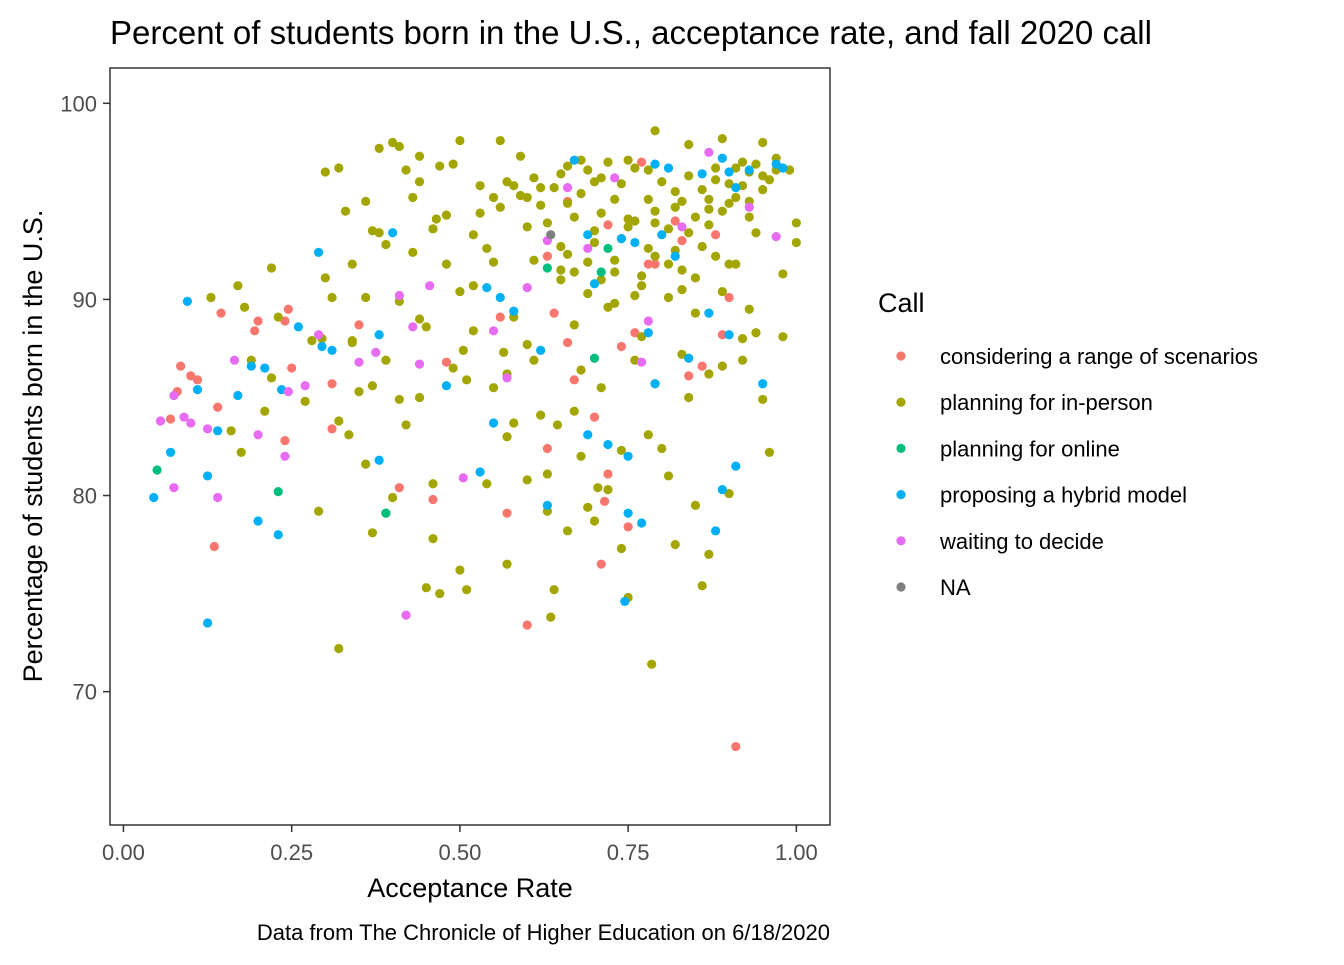 Image resolution: width=1344 pixels, height=965 pixels. Describe the element at coordinates (1046, 402) in the screenshot. I see `legend-label: planning for in-person` at that location.